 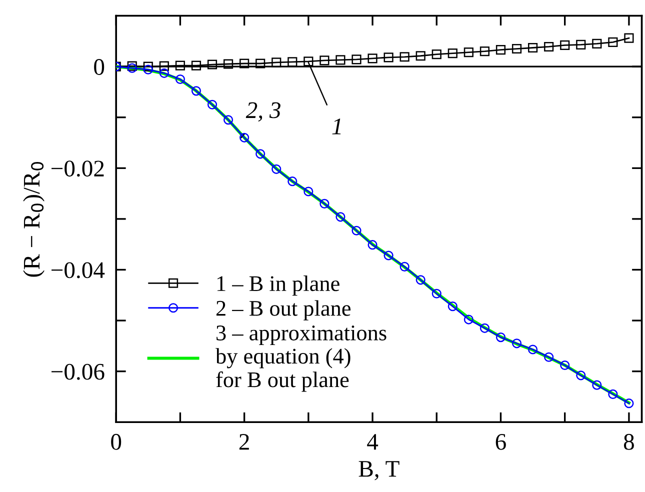 I want to click on x-tick-label: 0, so click(x=116, y=442).